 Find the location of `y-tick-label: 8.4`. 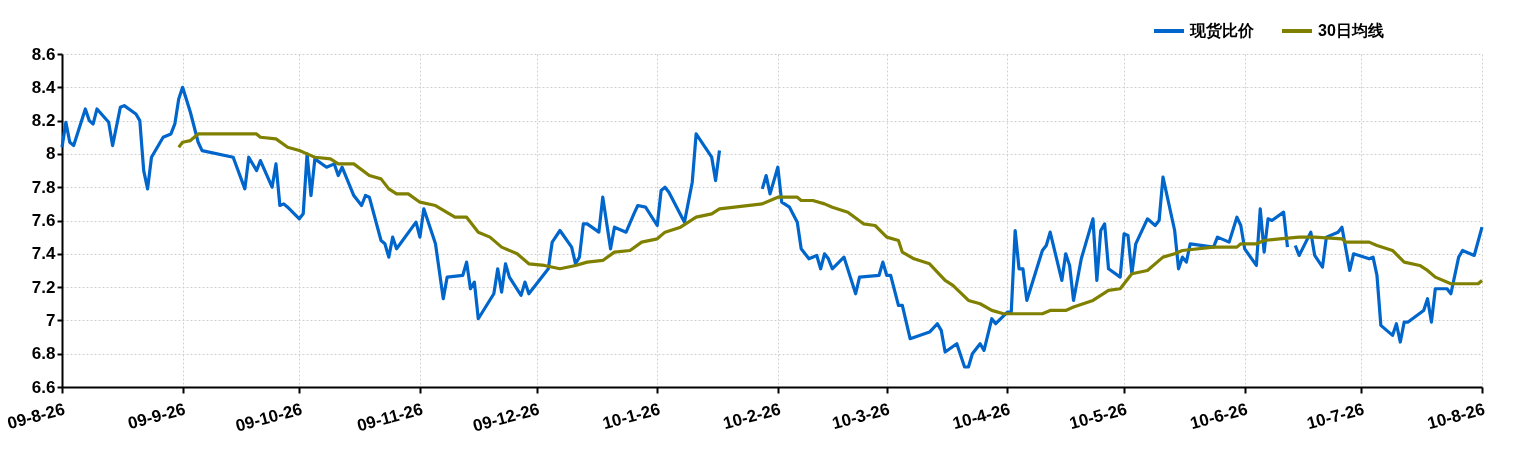

y-tick-label: 8.4 is located at coordinates (44, 87).